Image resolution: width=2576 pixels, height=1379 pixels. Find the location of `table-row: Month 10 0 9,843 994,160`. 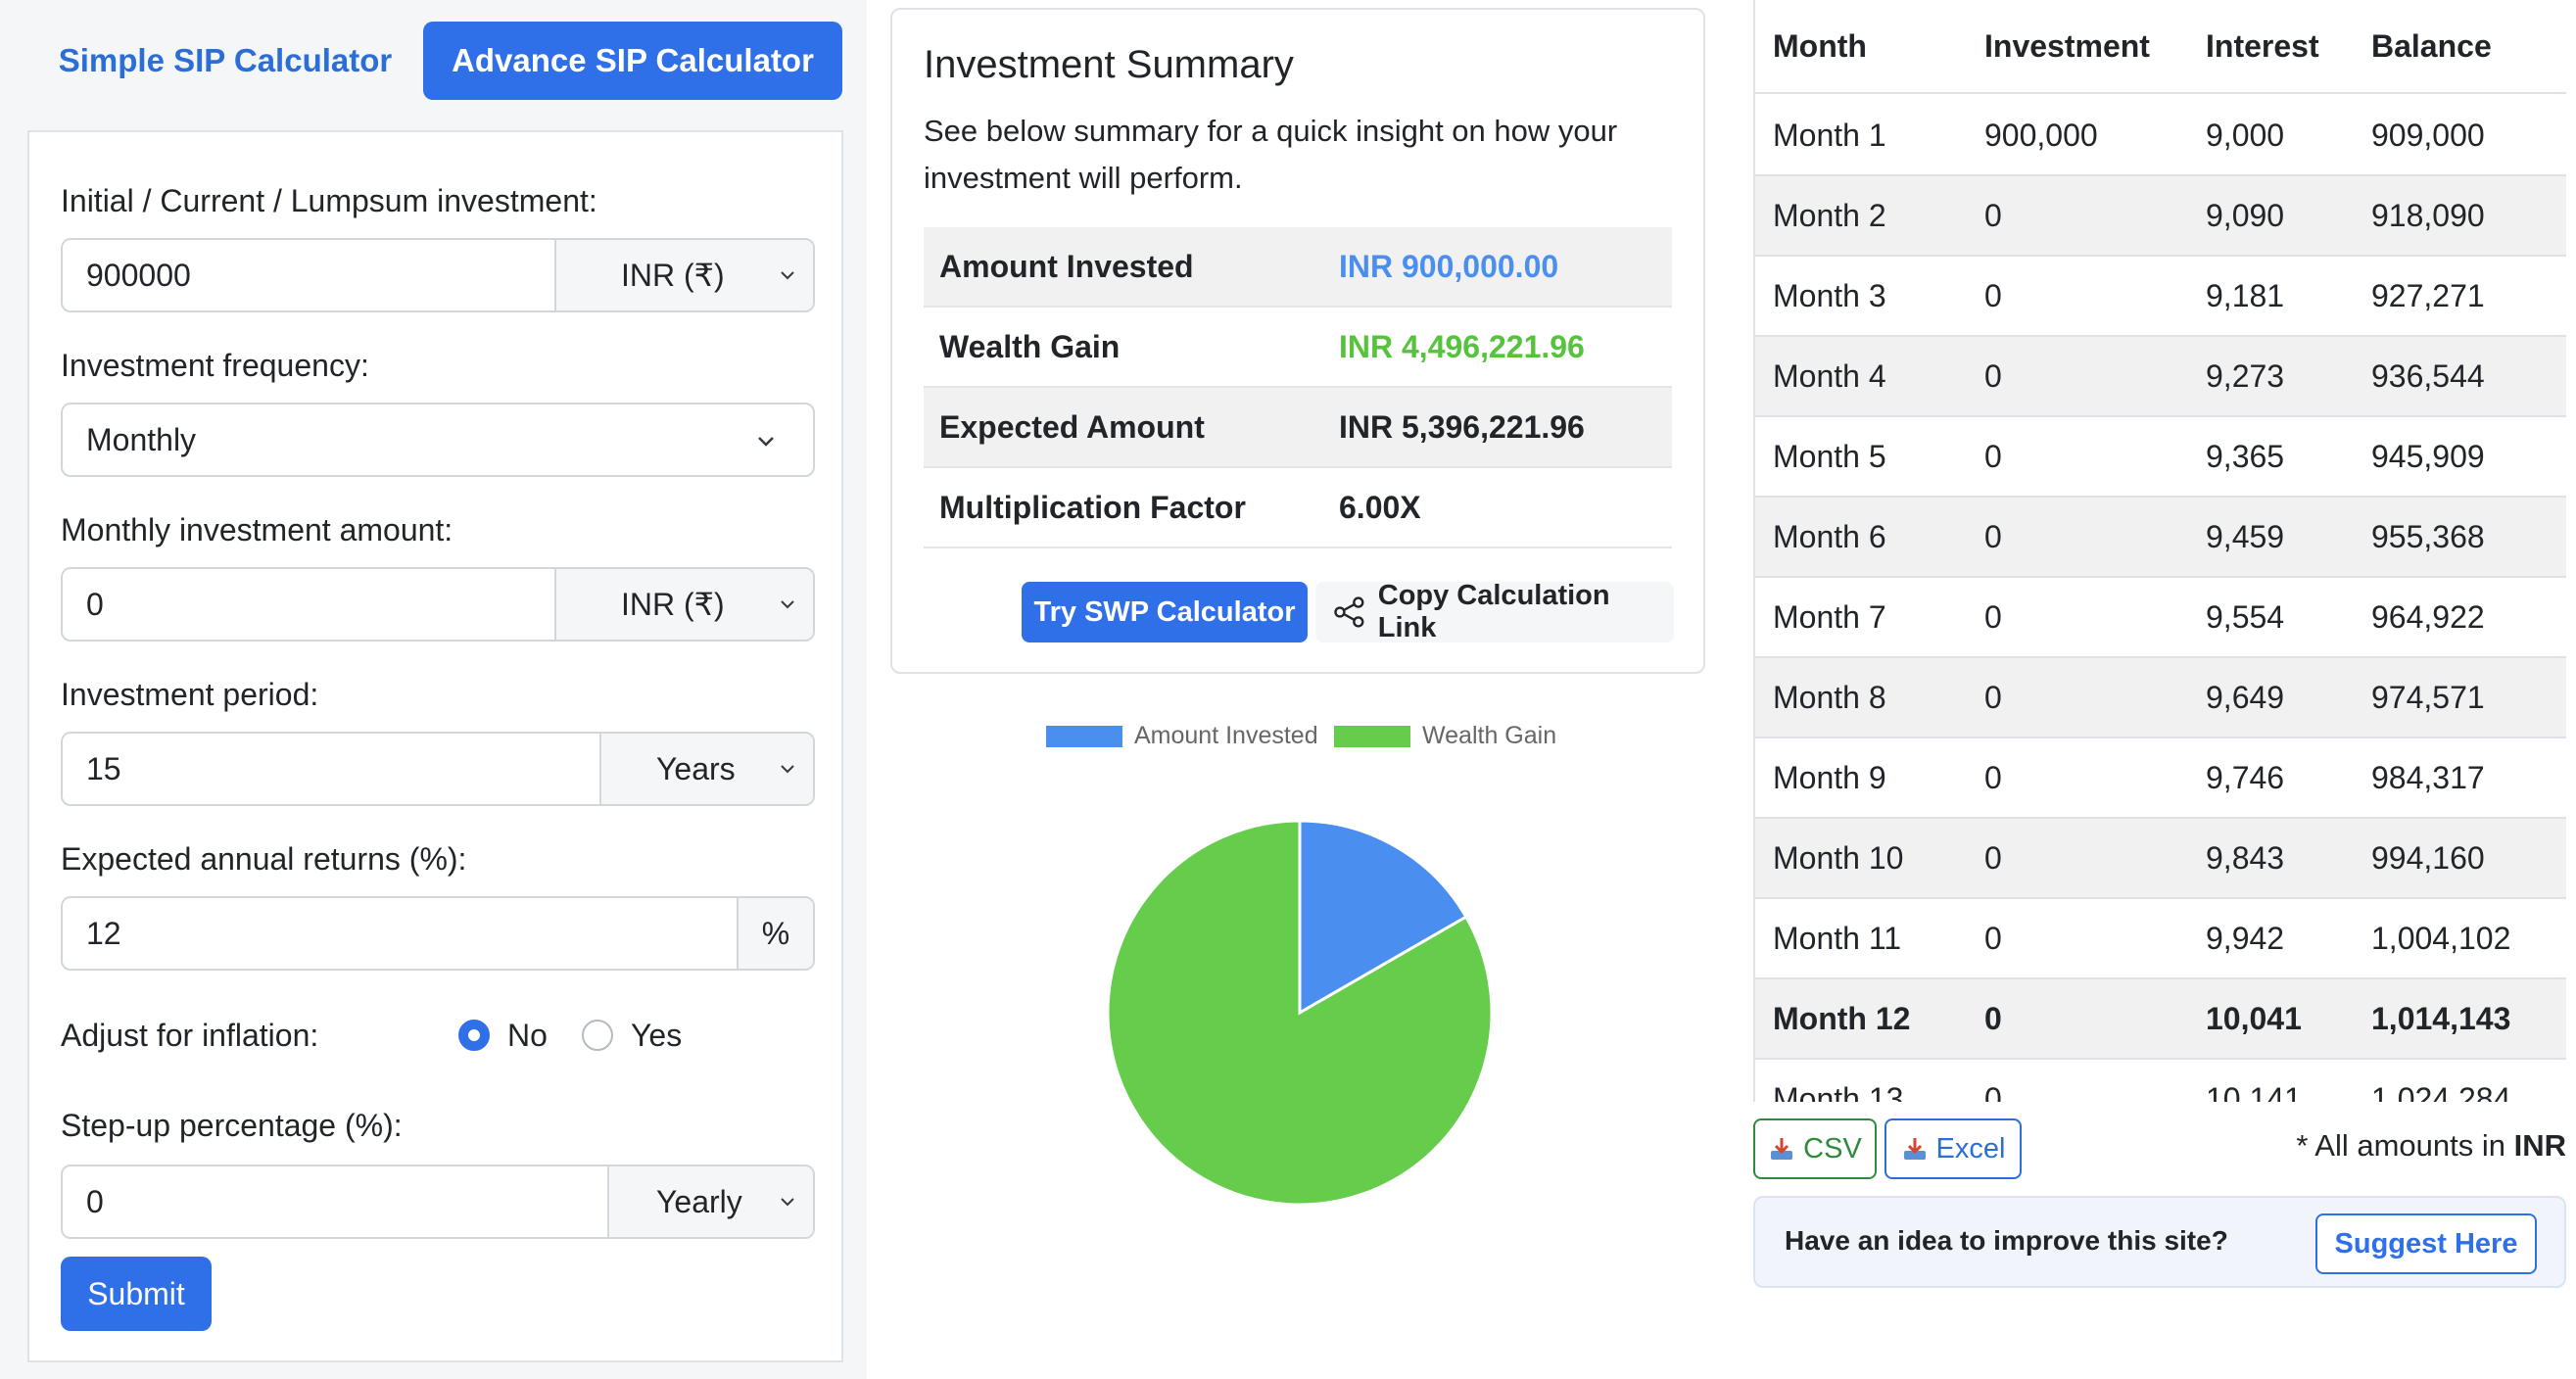

table-row: Month 10 0 9,843 994,160 is located at coordinates (2161, 859).